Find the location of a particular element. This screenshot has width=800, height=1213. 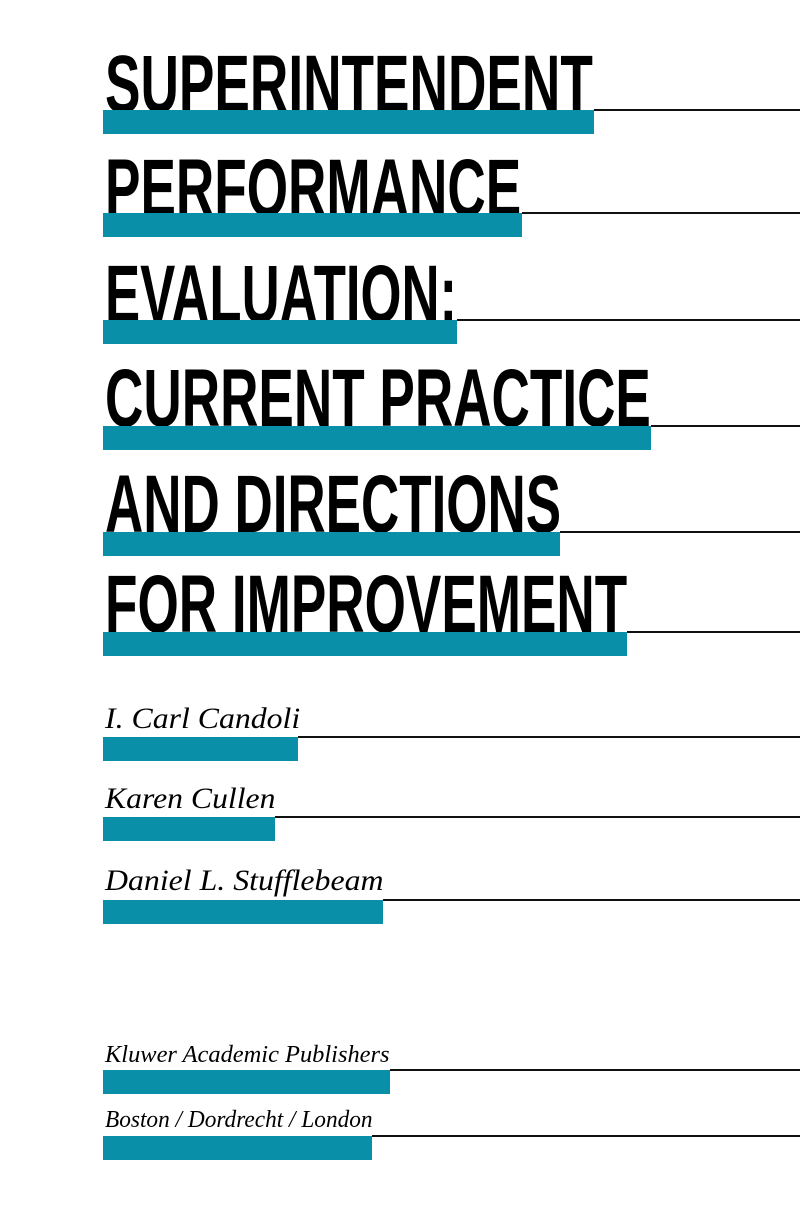

author-name: Karen Cullen is located at coordinates (190, 798).